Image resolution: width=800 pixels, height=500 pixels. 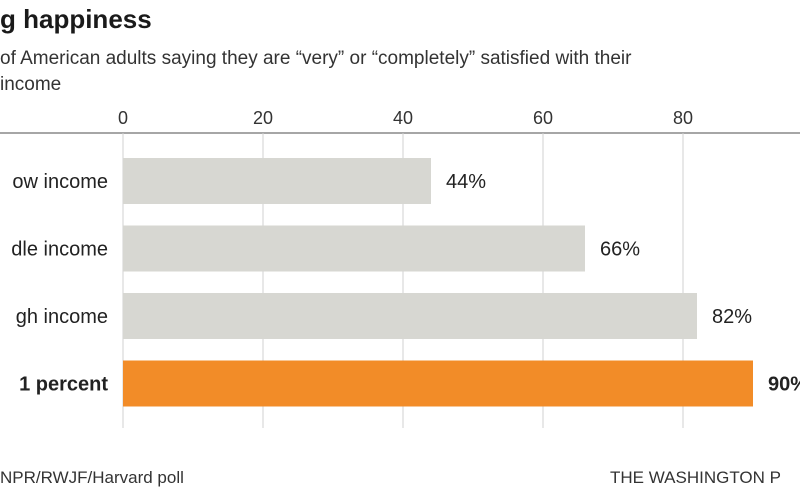 I want to click on category-label: 1 percent, so click(x=63, y=385).